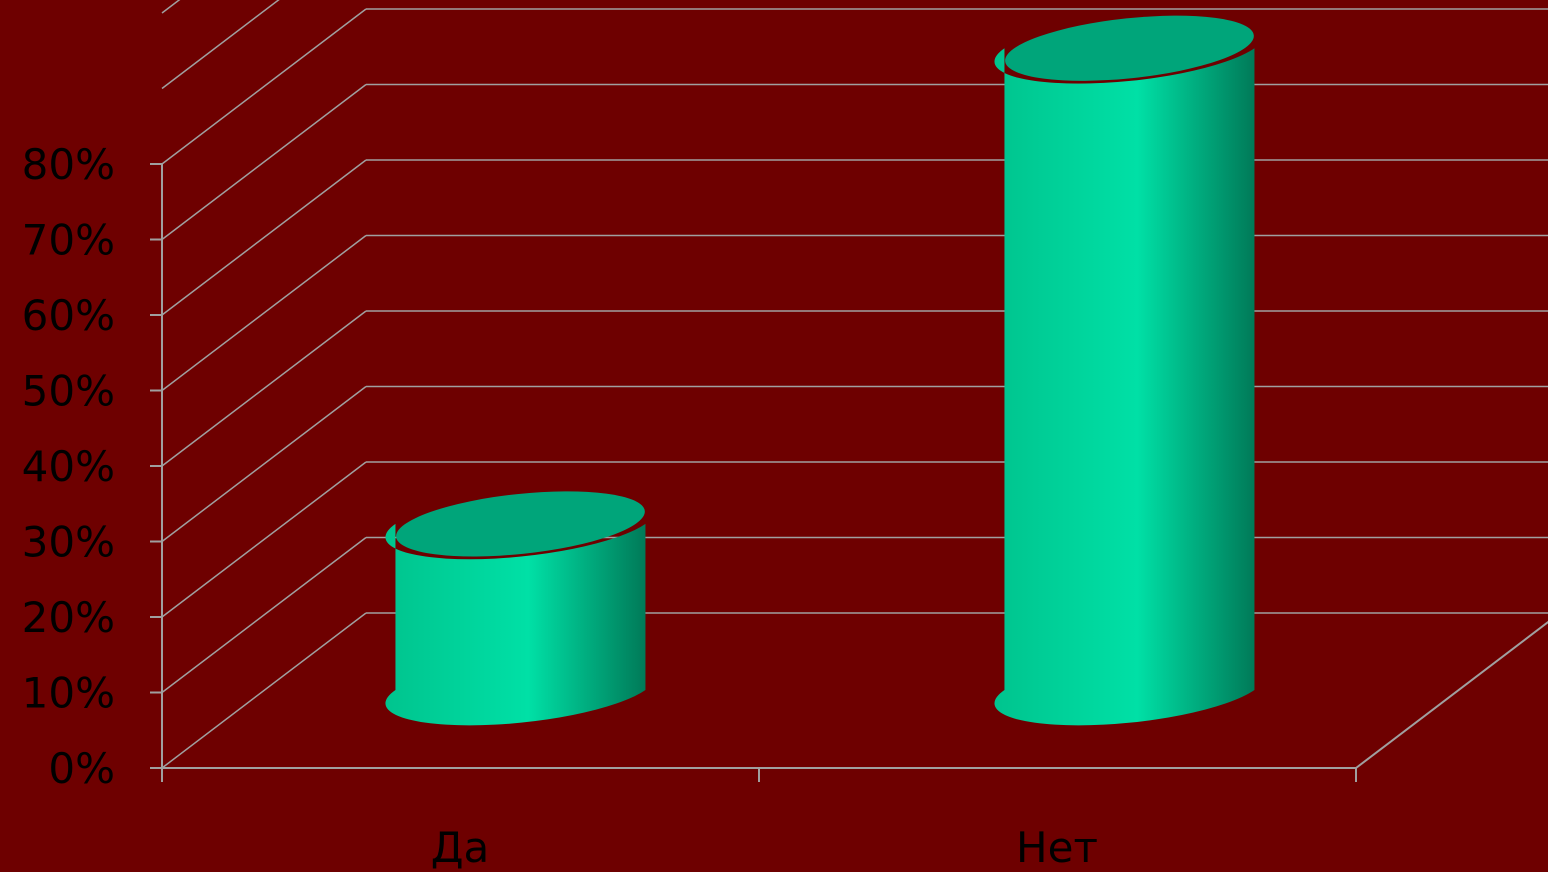 The image size is (1548, 872). Describe the element at coordinates (68, 391) in the screenshot. I see `y-tick-label: 50%` at that location.